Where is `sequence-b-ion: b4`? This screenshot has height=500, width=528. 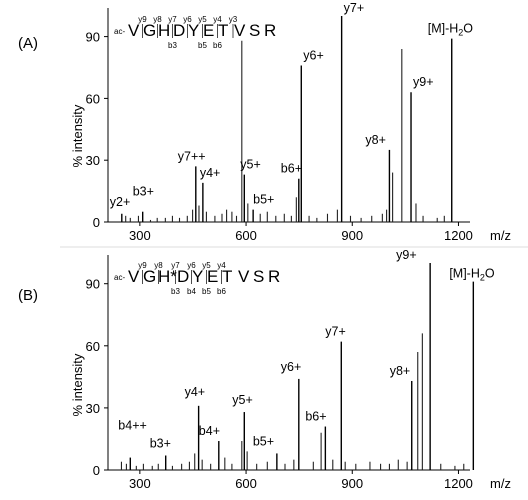 sequence-b-ion: b4 is located at coordinates (191, 291).